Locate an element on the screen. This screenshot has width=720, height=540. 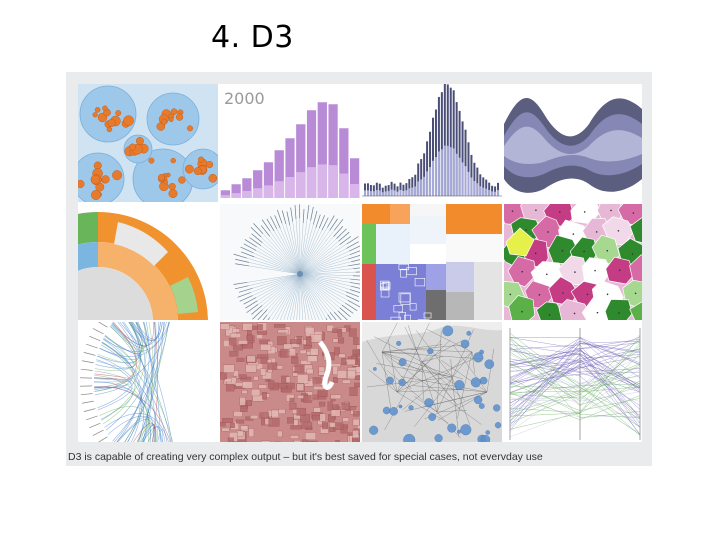
histogram-year-label: 2000 is located at coordinates (244, 98).